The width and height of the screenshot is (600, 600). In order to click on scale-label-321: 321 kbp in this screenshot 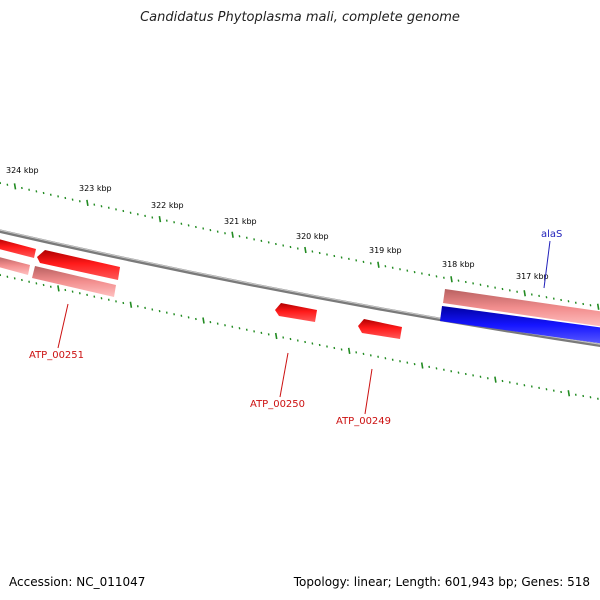, I will do `click(240, 221)`.